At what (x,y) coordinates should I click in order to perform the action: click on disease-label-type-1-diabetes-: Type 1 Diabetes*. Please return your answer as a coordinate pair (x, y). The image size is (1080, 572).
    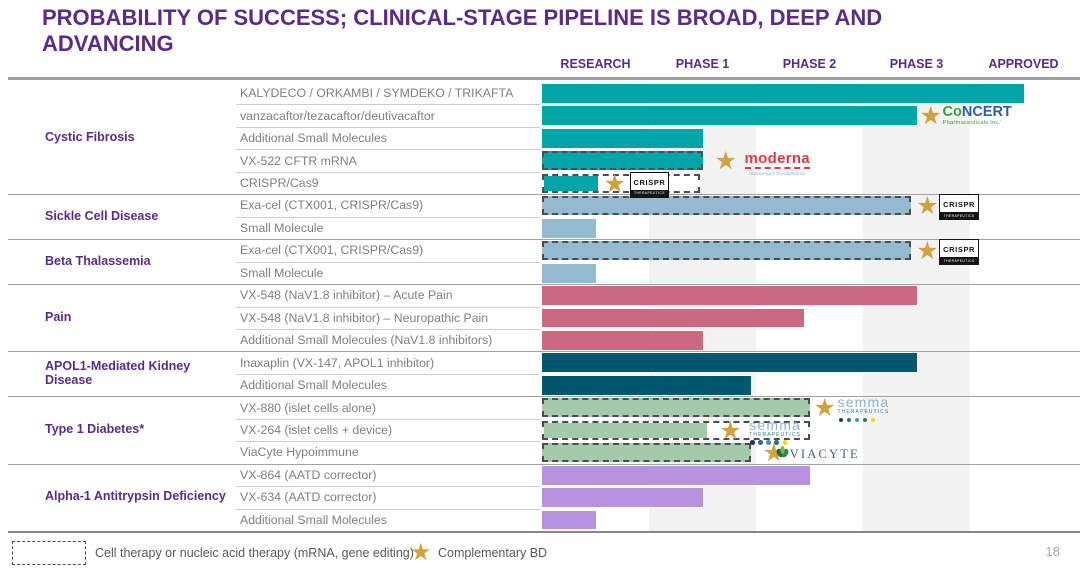
    Looking at the image, I should click on (95, 429).